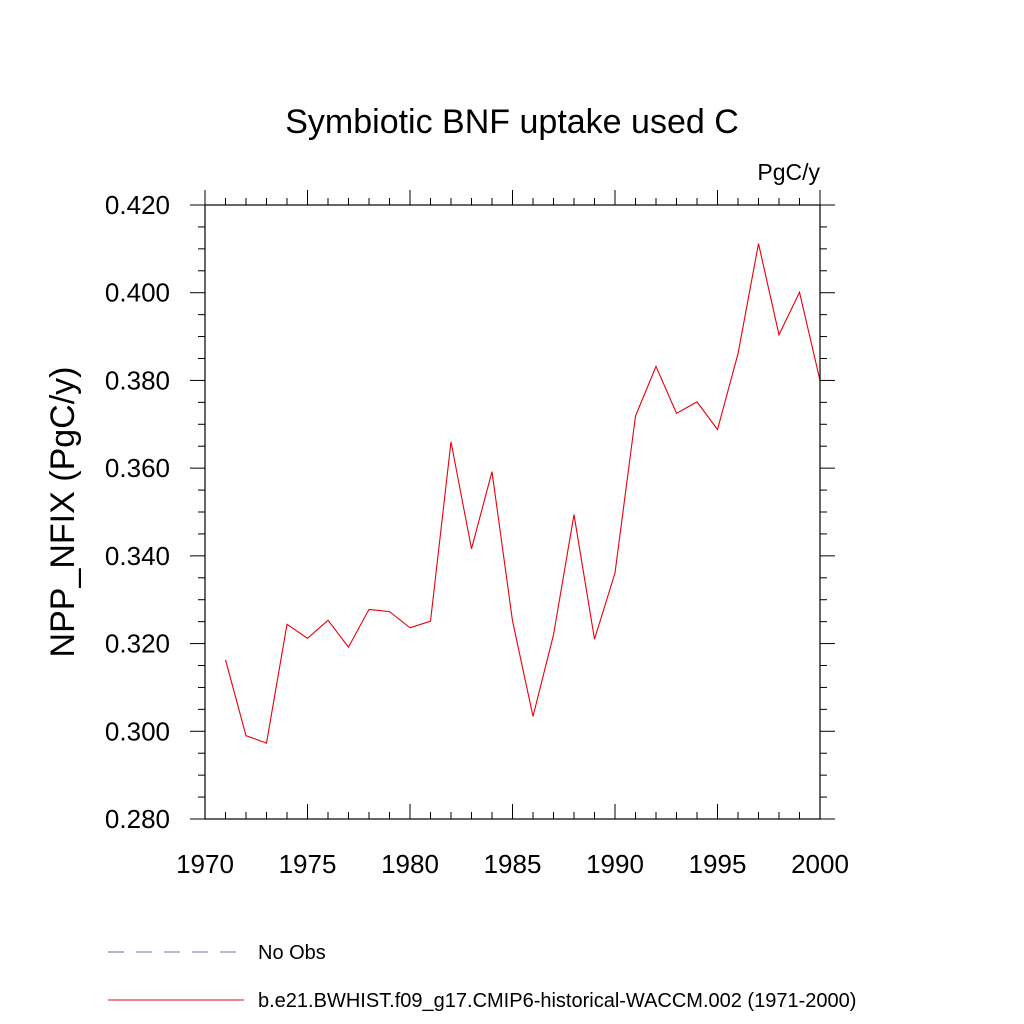 The height and width of the screenshot is (1024, 1024). Describe the element at coordinates (137, 380) in the screenshot. I see `y-tick-label: 0.380` at that location.